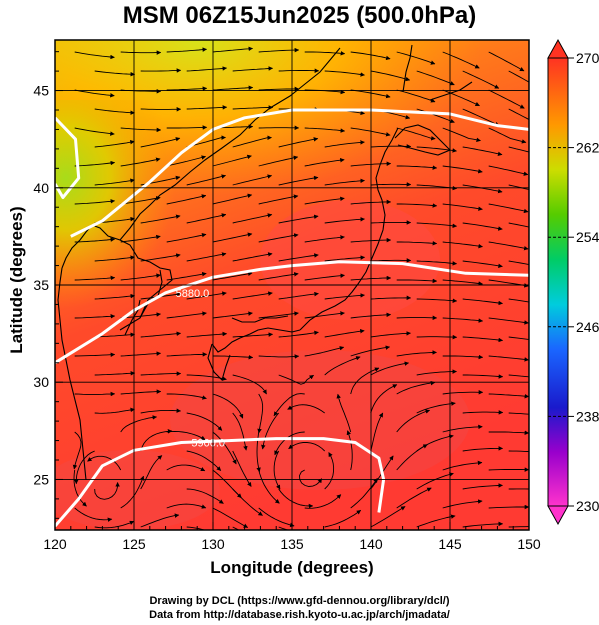  Describe the element at coordinates (587, 237) in the screenshot. I see `colorbar-tick-label: 254` at that location.